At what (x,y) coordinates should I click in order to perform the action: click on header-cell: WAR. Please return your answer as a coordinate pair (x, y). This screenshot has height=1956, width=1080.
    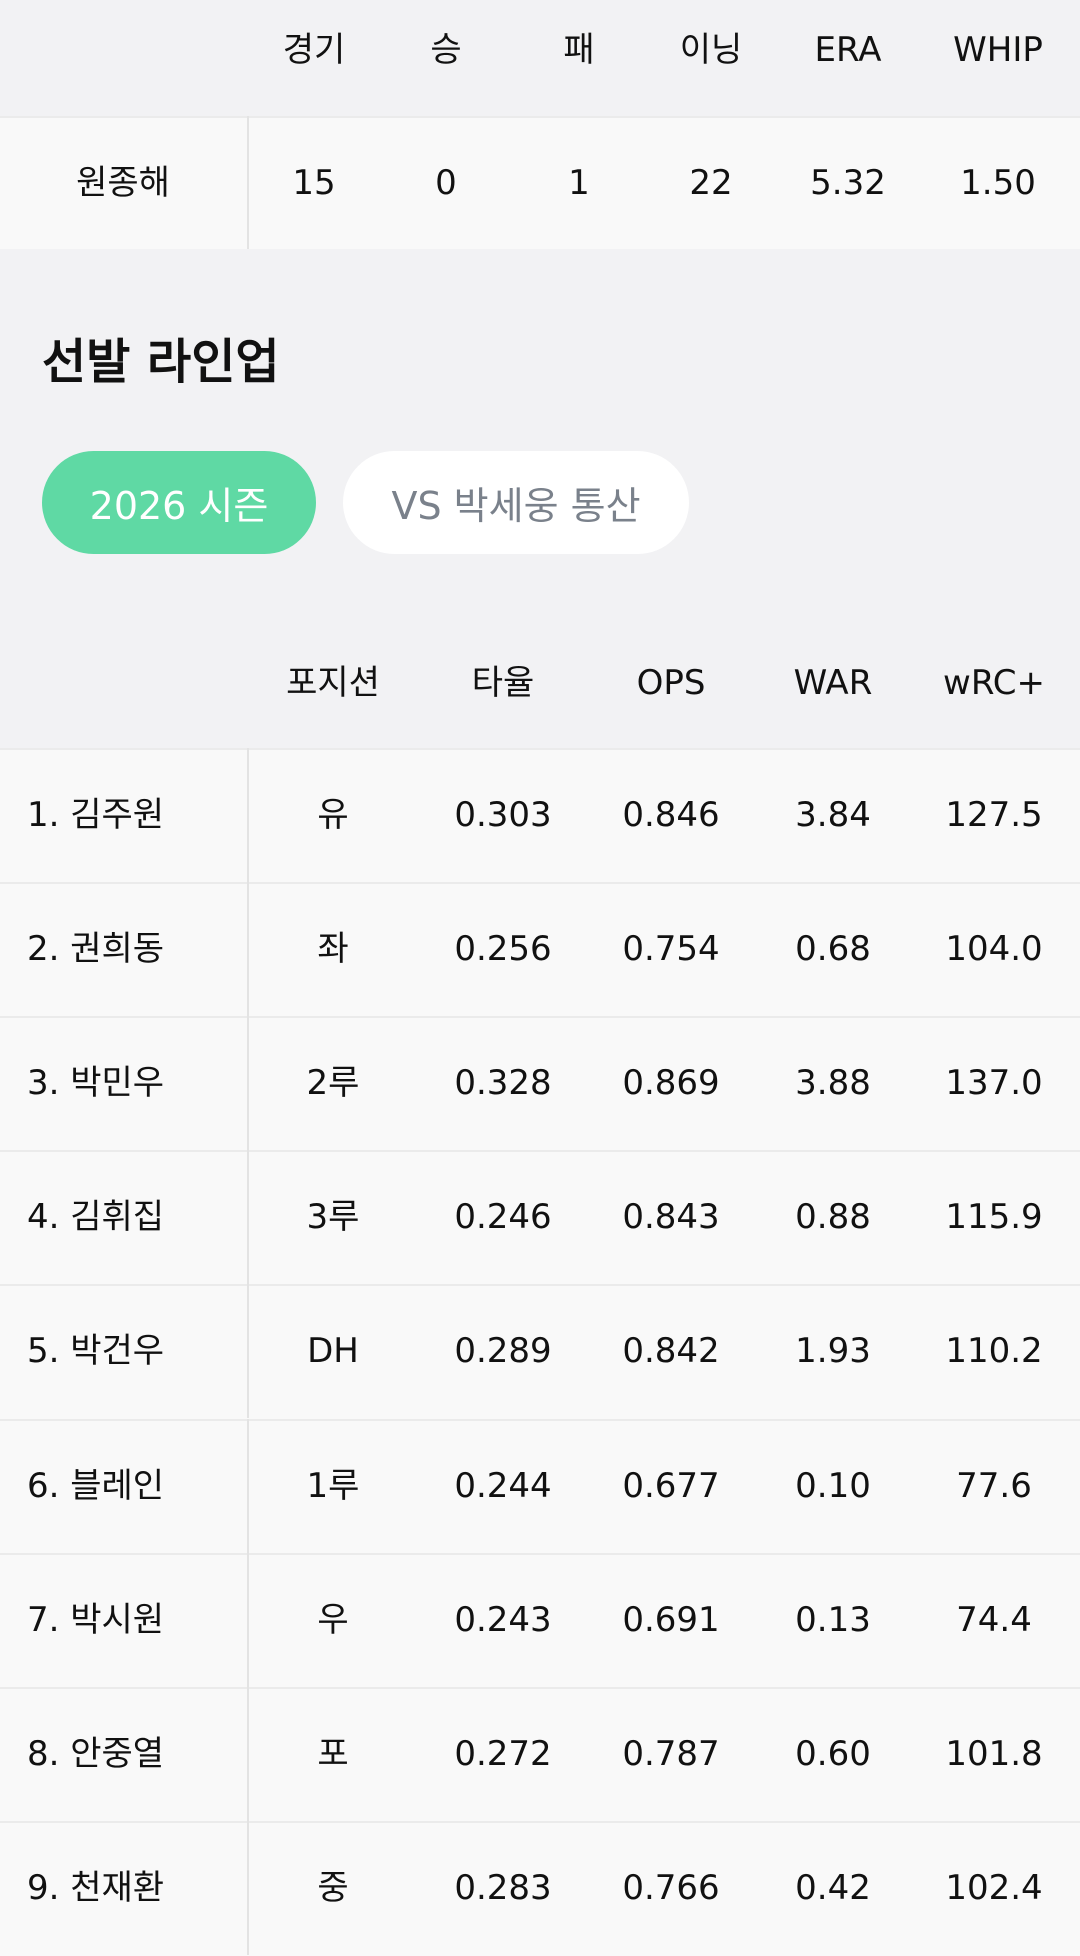
    Looking at the image, I should click on (833, 683).